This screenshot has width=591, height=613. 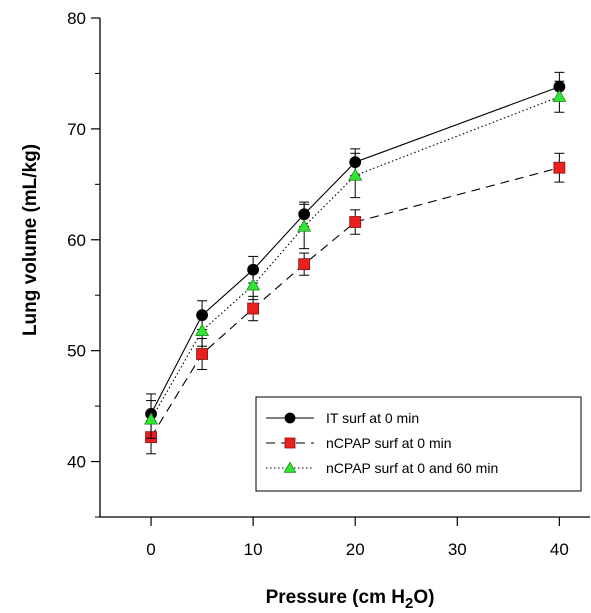 What do you see at coordinates (355, 549) in the screenshot?
I see `x-tick-label: 20` at bounding box center [355, 549].